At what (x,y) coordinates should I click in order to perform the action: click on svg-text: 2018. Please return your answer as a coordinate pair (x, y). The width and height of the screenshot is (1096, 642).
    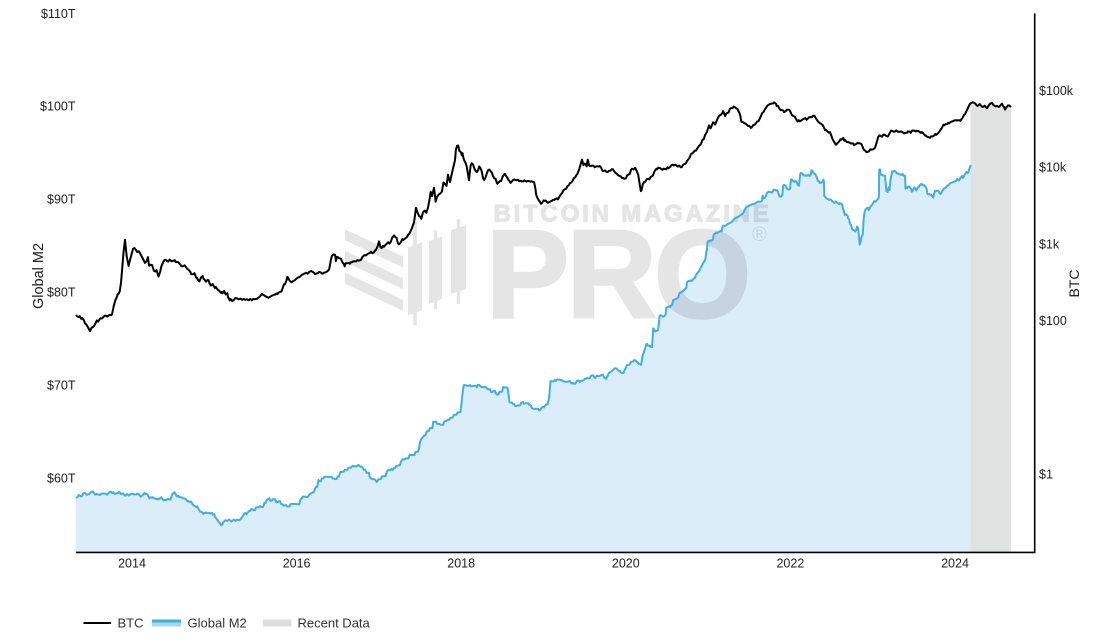
    Looking at the image, I should click on (461, 564).